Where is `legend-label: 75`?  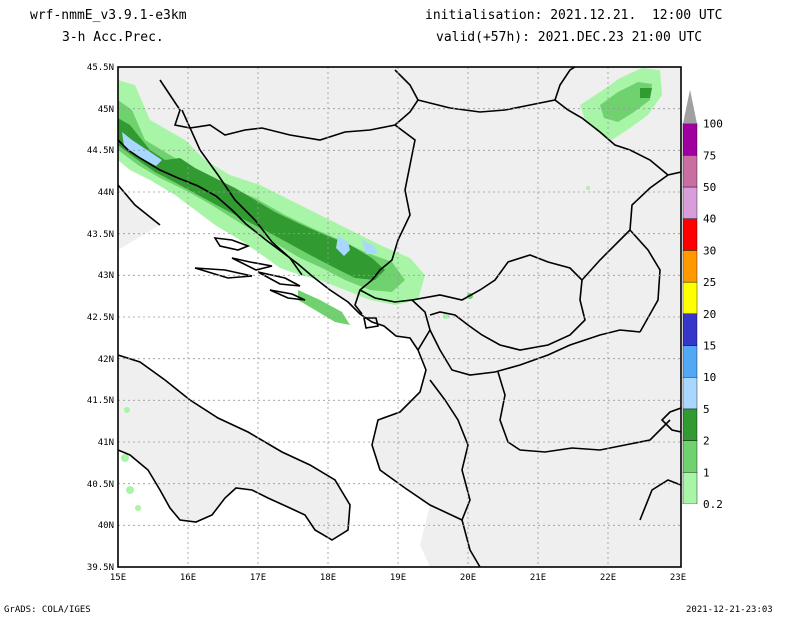 legend-label: 75 is located at coordinates (709, 155).